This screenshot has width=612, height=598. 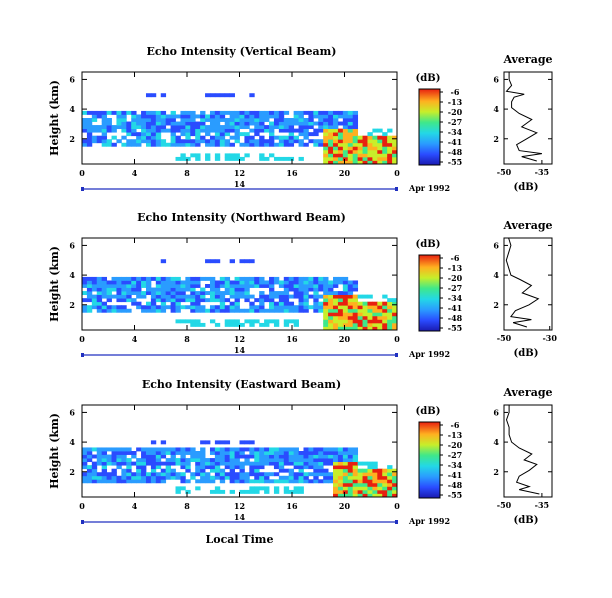 What do you see at coordinates (54, 284) in the screenshot?
I see `y-axis-label: Height (km)` at bounding box center [54, 284].